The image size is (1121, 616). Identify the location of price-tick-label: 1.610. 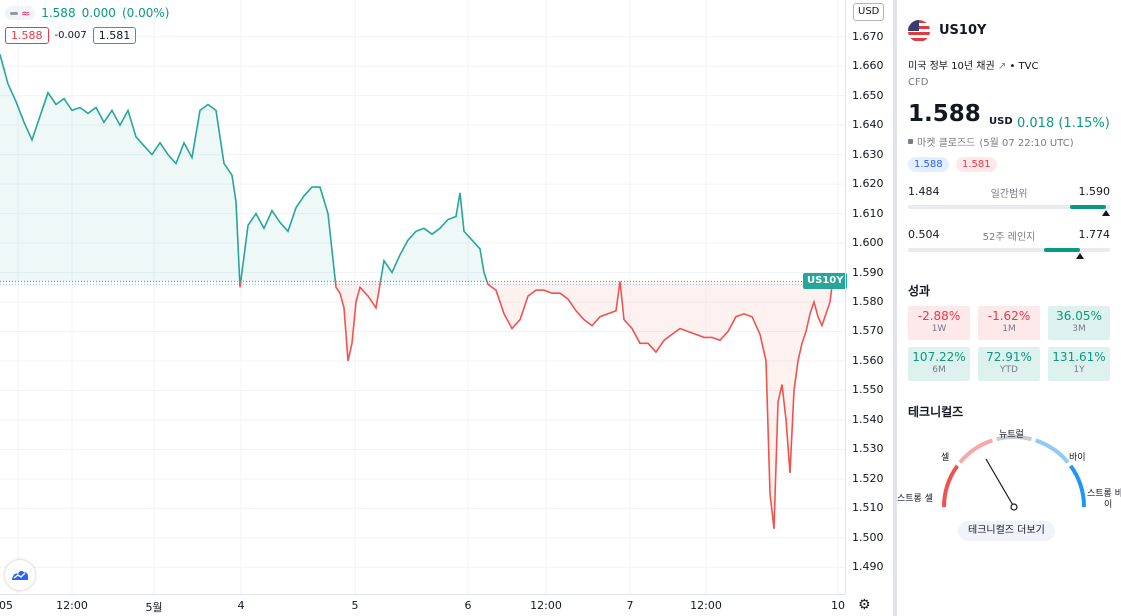
(868, 213).